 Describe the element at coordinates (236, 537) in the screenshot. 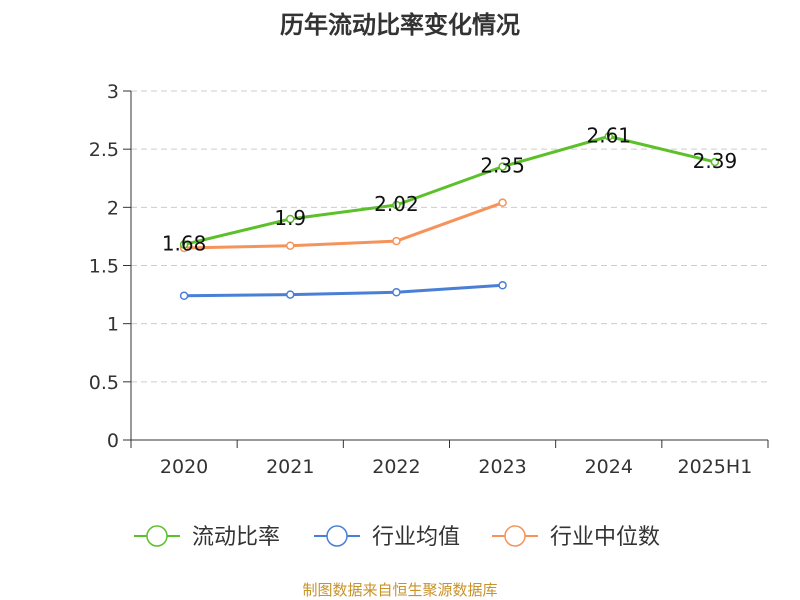

I see `legend-label: 流动比率` at that location.